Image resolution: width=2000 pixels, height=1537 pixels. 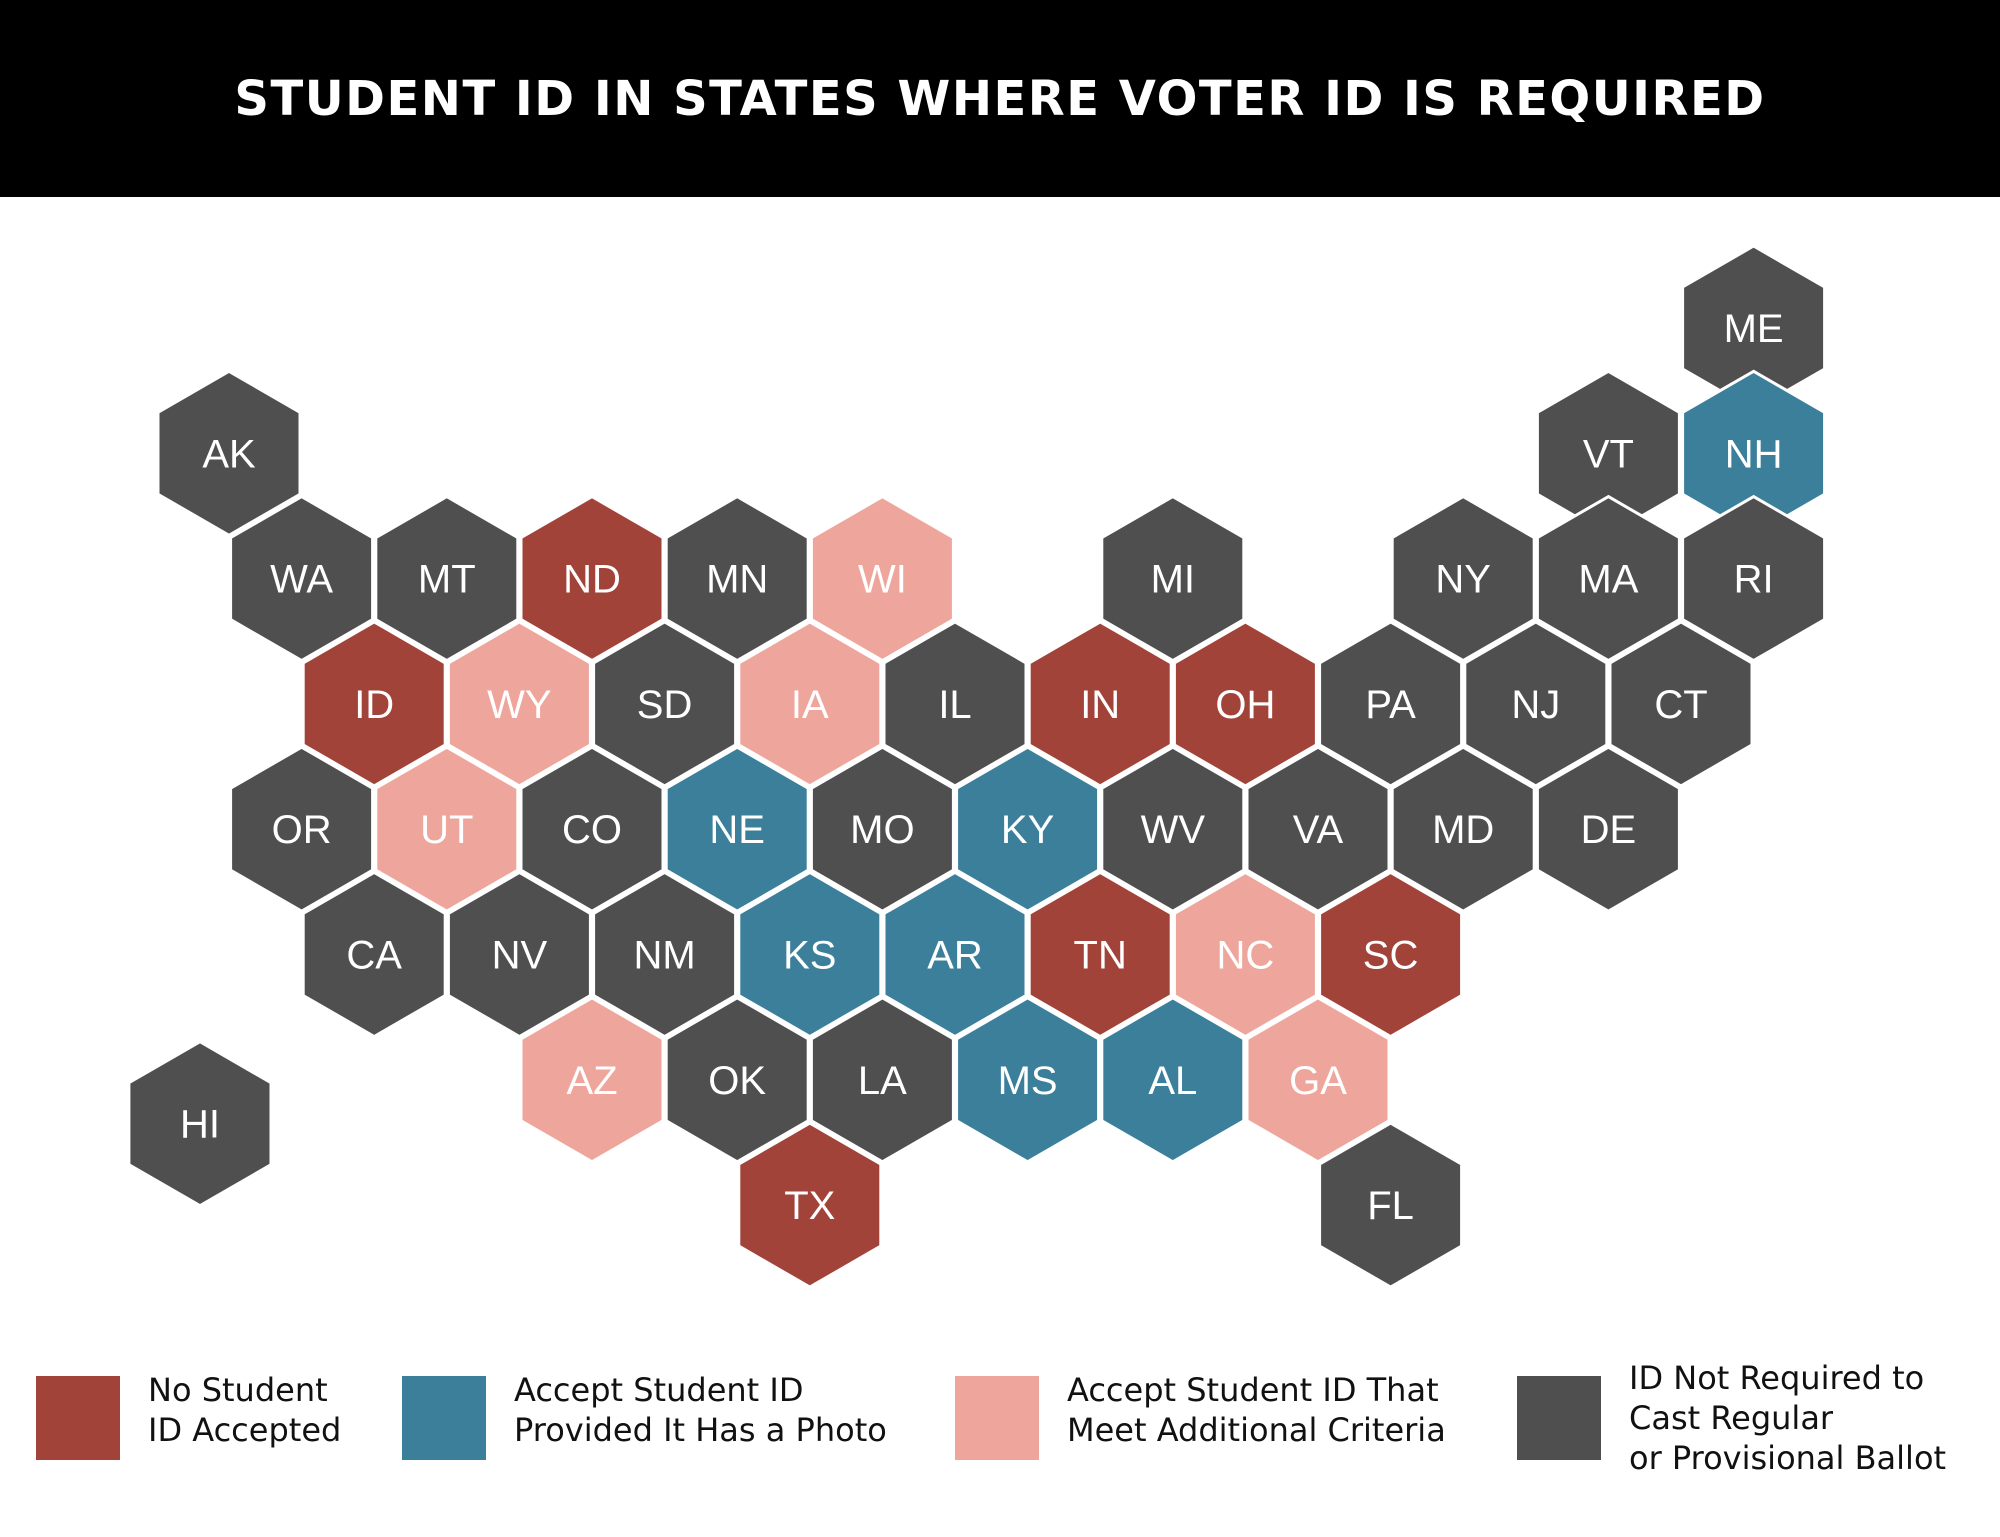 I want to click on state-label: MA, so click(x=1608, y=580).